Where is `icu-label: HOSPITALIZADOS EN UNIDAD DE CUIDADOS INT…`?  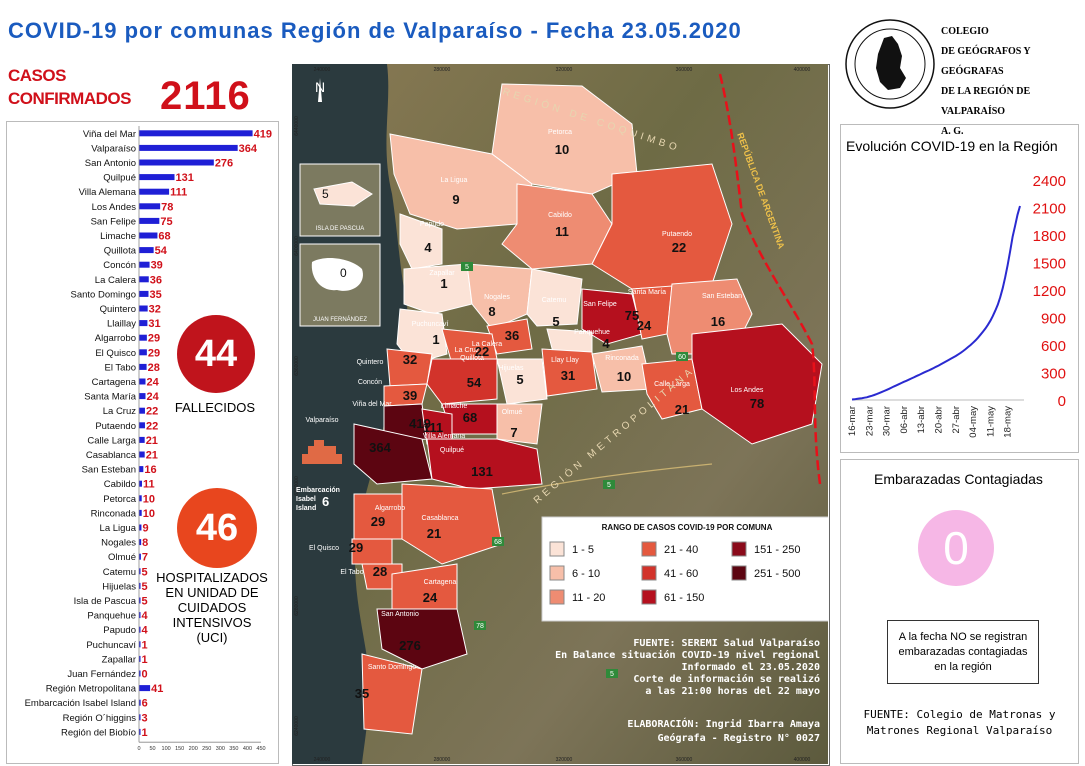 icu-label: HOSPITALIZADOS EN UNIDAD DE CUIDADOS INT… is located at coordinates (212, 607).